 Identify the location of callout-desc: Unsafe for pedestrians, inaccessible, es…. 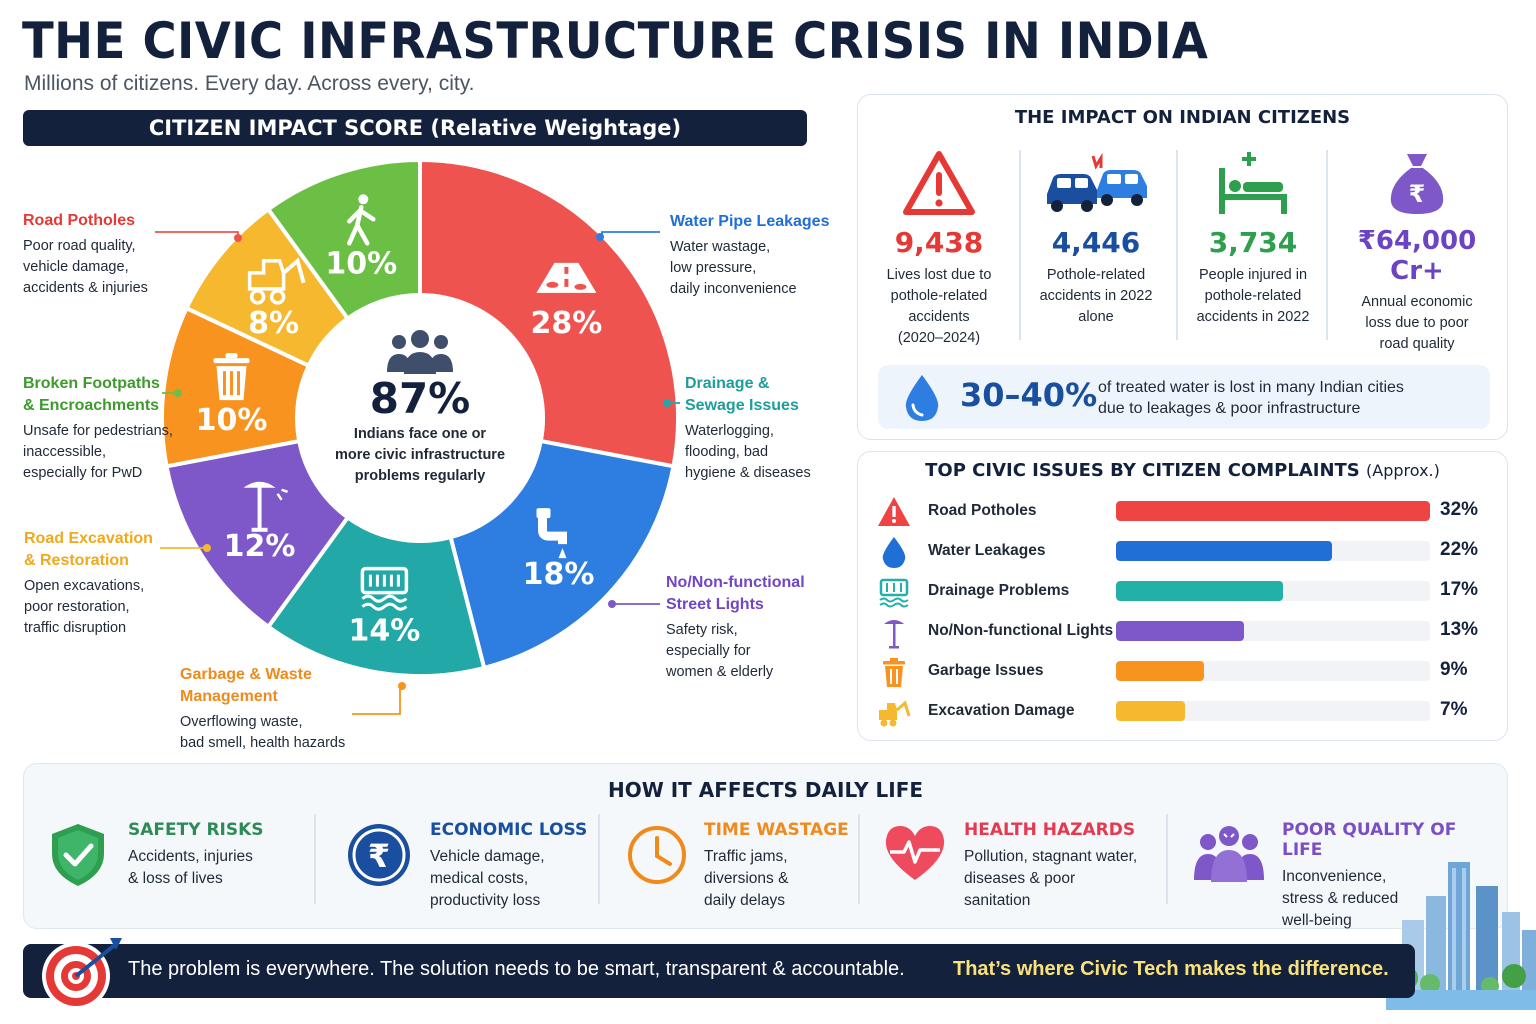
(108, 452).